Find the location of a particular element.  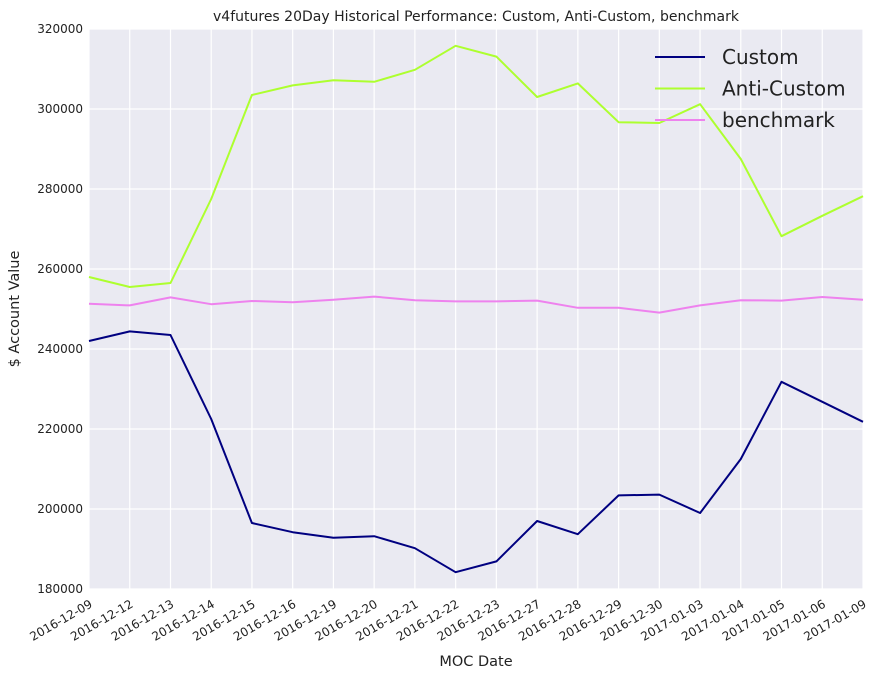

y-tick-label: 260000 is located at coordinates (60, 269).